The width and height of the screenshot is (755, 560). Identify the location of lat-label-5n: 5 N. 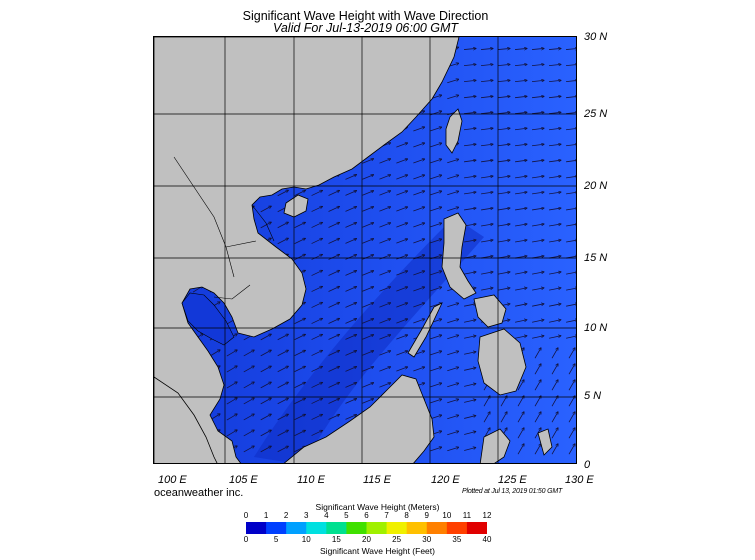
(593, 396).